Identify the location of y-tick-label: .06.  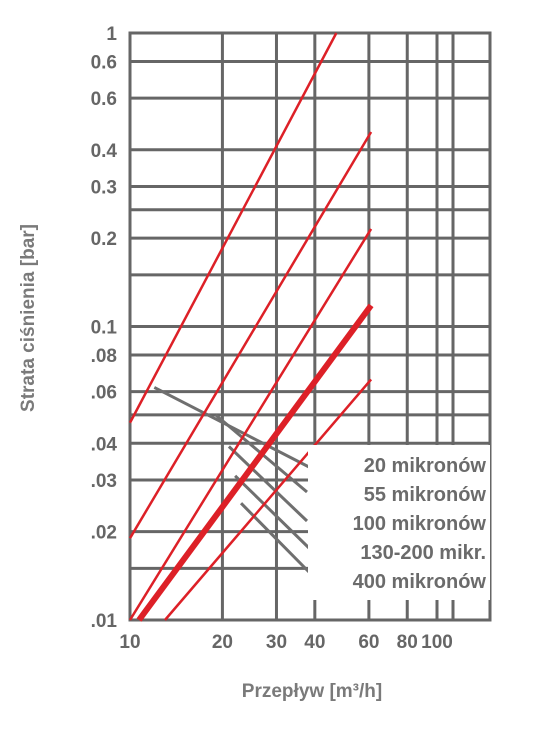
(104, 393).